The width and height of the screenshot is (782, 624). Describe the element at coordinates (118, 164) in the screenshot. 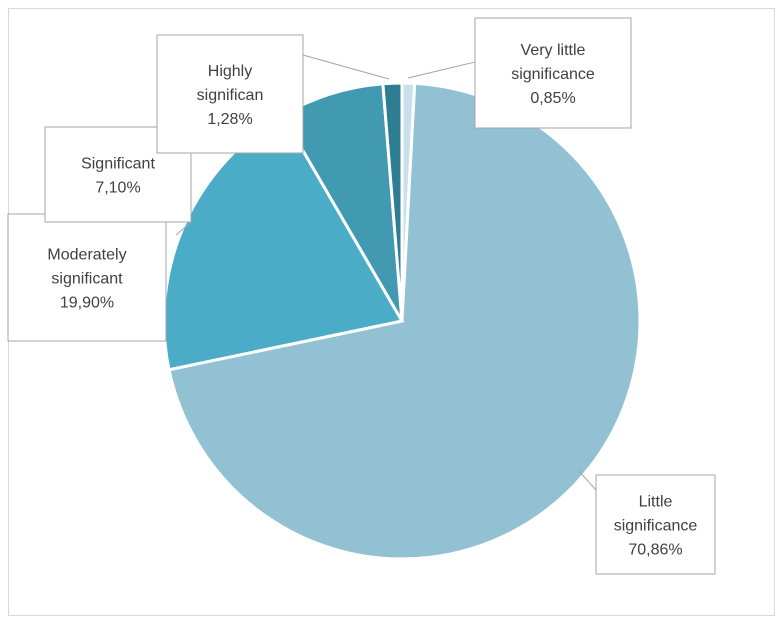

I see `data-label-category: Significant` at that location.